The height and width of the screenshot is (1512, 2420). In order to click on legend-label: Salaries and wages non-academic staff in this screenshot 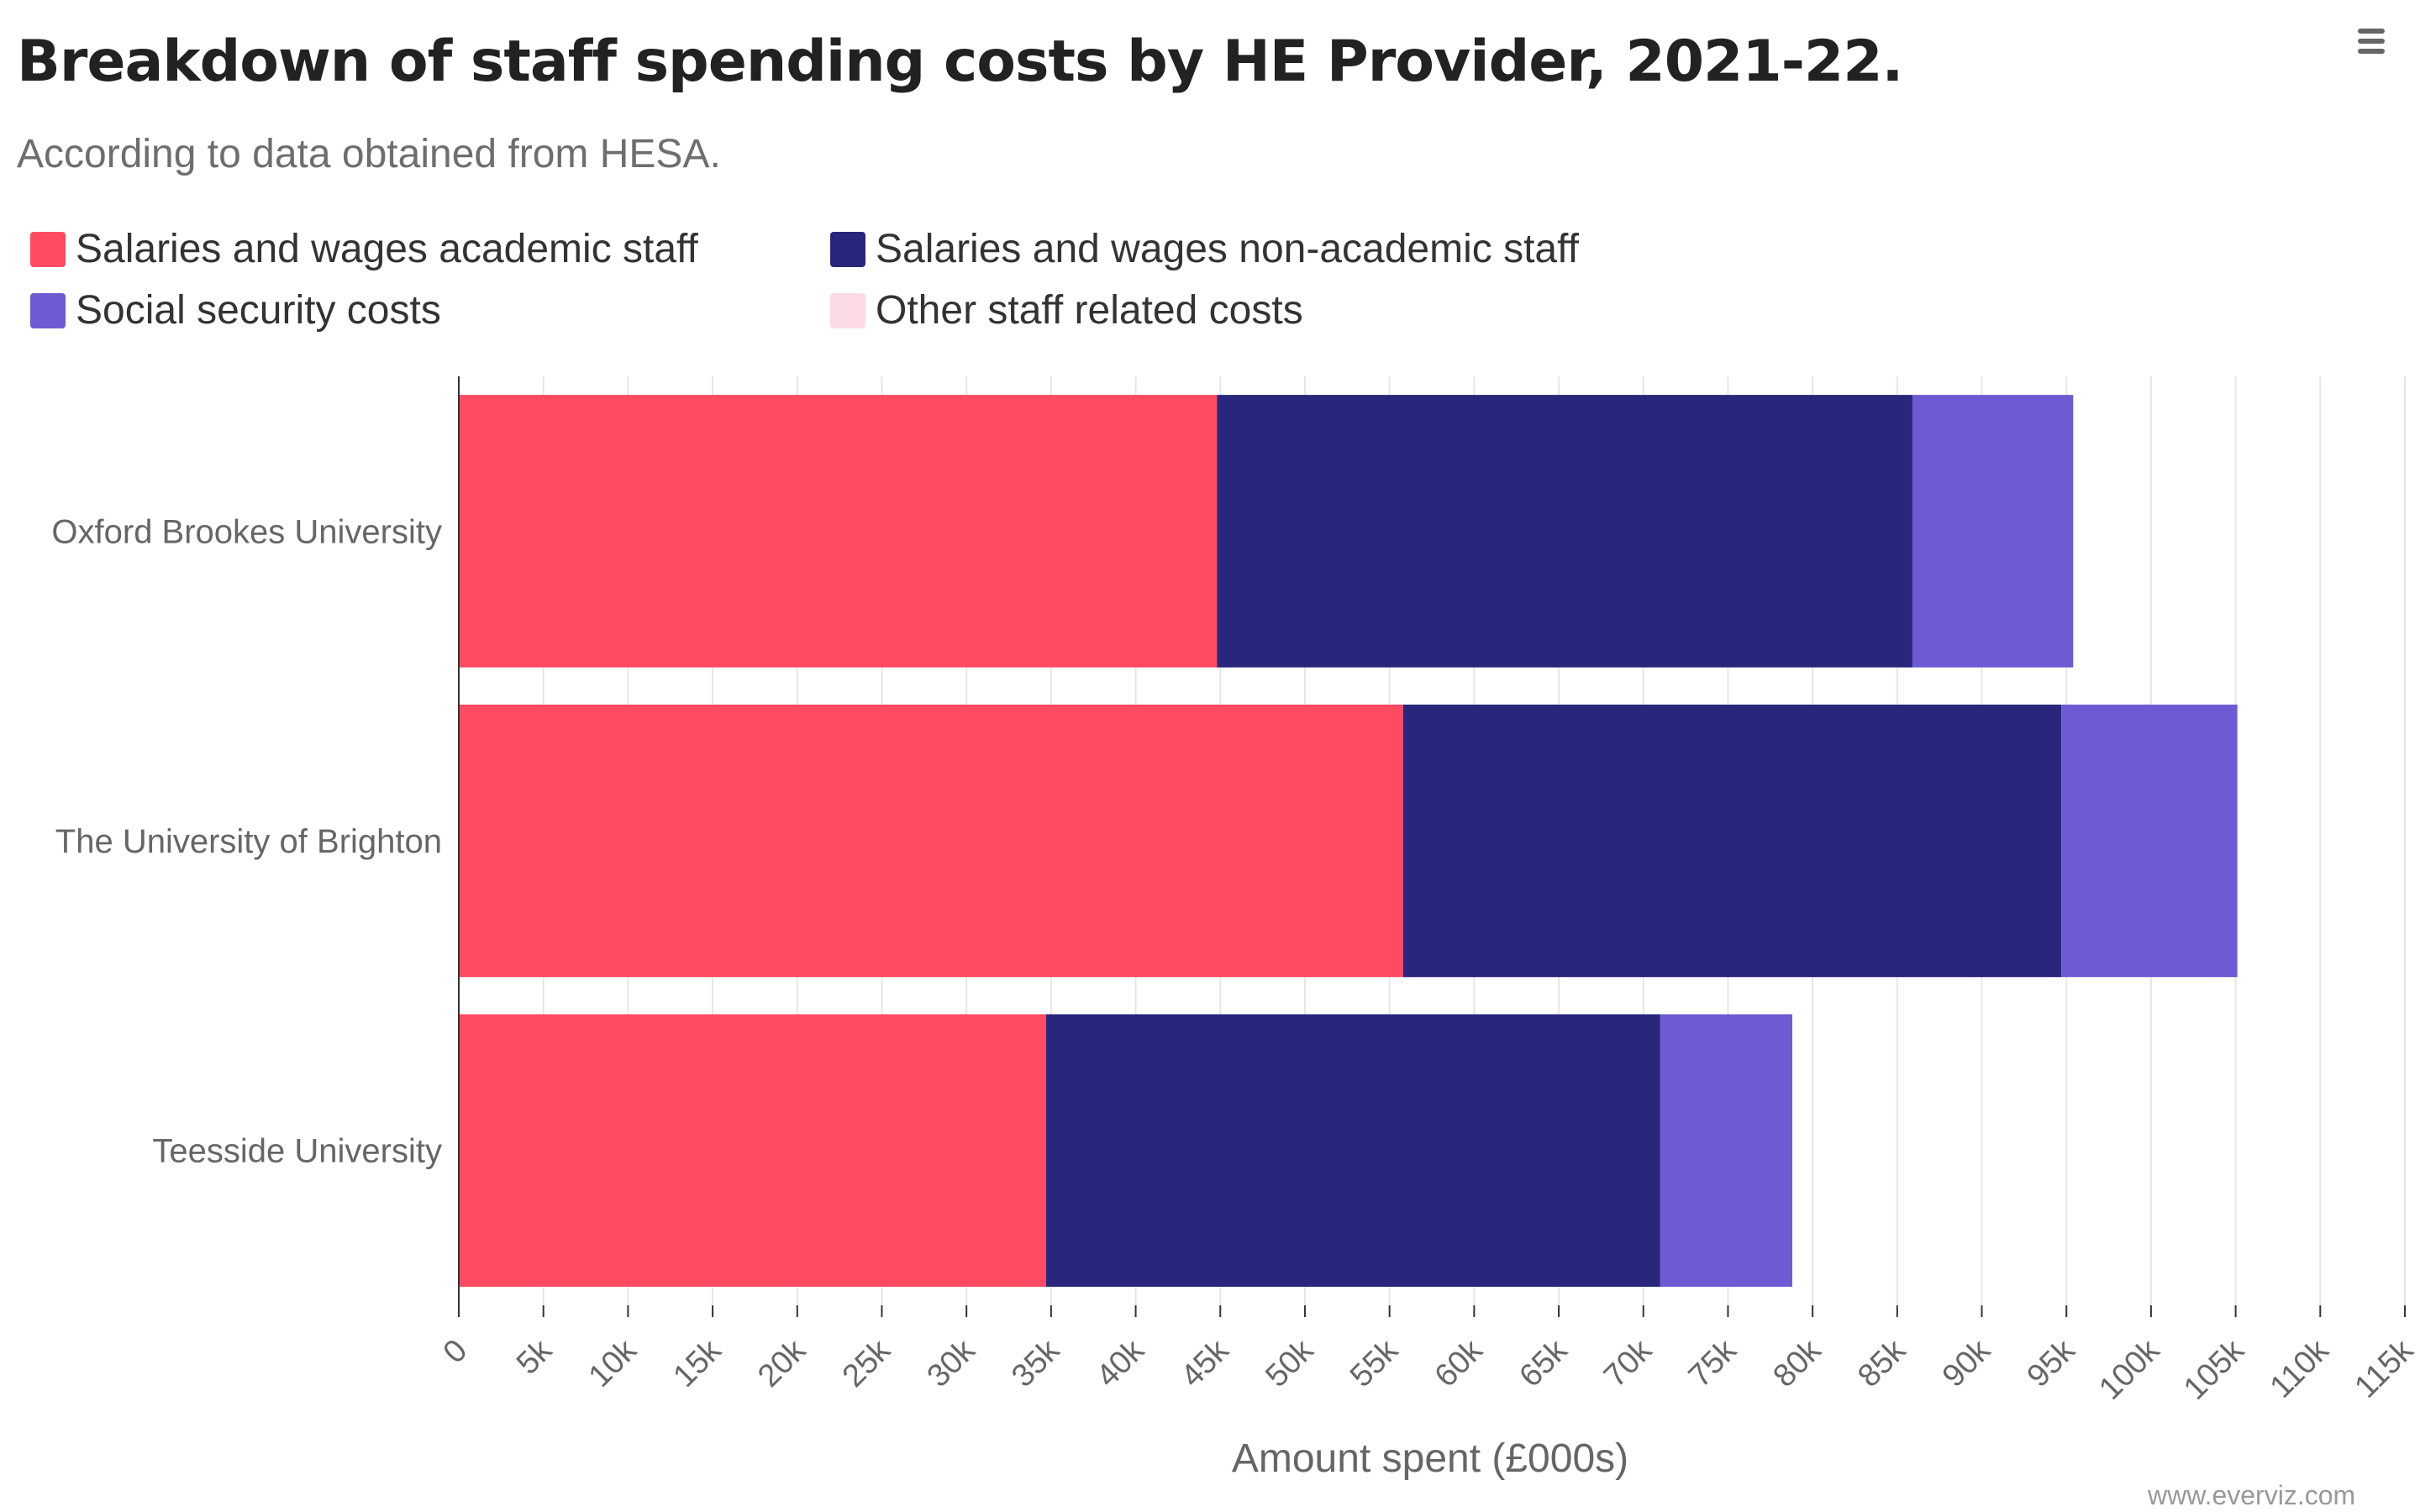, I will do `click(1227, 249)`.